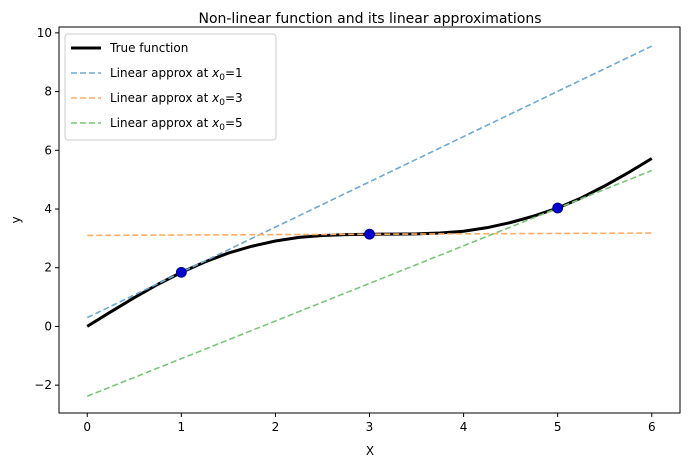  I want to click on x-axis-ticks: 0 1 2 3 4 5 6, so click(369, 423).